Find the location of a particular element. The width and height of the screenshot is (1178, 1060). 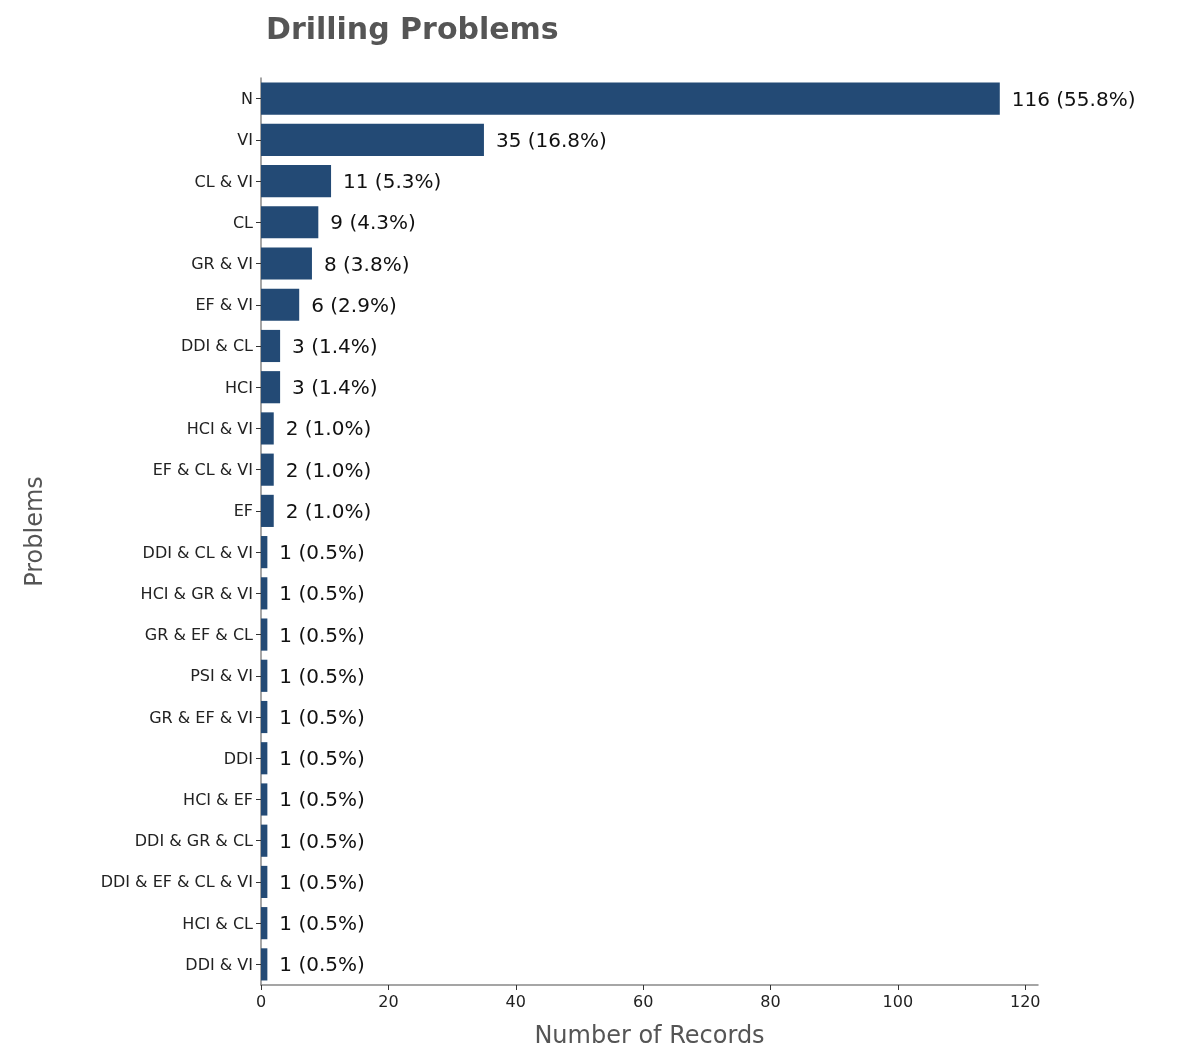

y-tick-label: HCI & CL is located at coordinates (218, 923).